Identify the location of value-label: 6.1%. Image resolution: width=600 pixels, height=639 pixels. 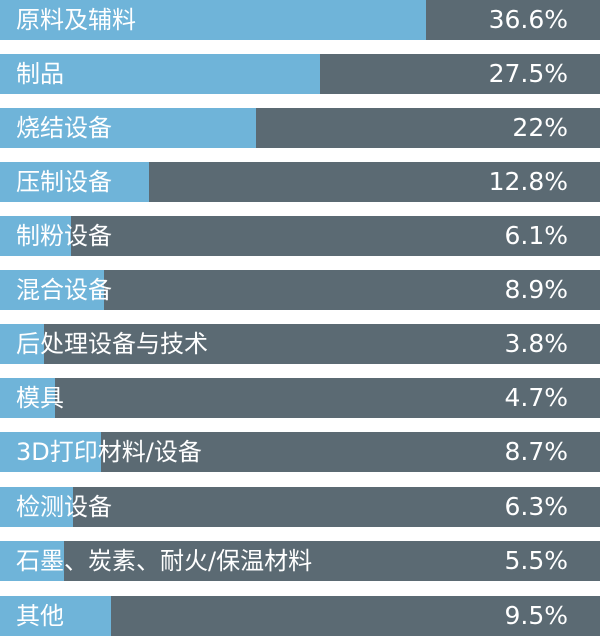
(536, 235).